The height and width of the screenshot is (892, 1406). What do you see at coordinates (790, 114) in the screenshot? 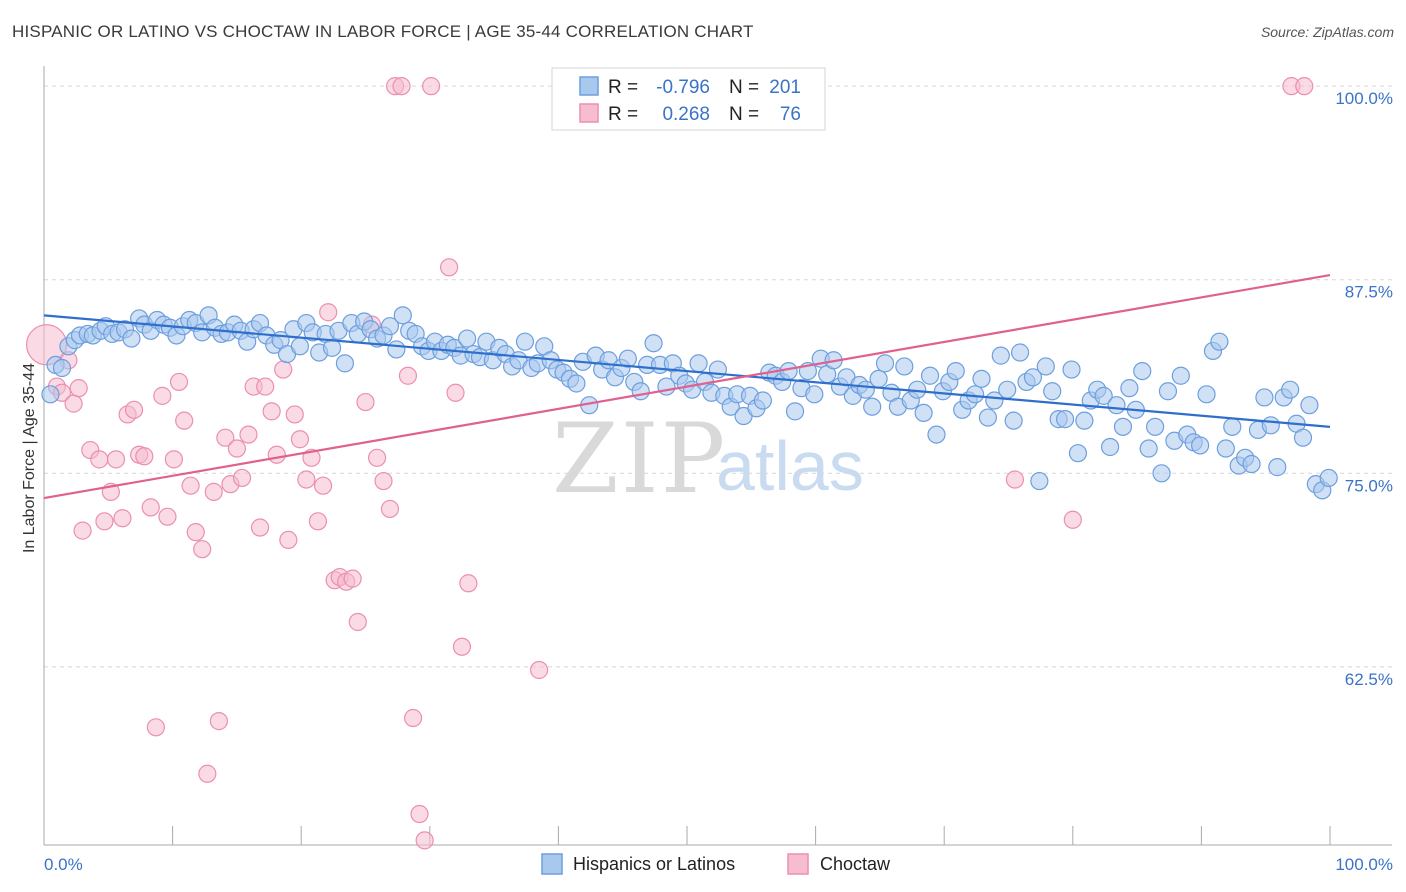
I see `legend-n-value-2: 76` at bounding box center [790, 114].